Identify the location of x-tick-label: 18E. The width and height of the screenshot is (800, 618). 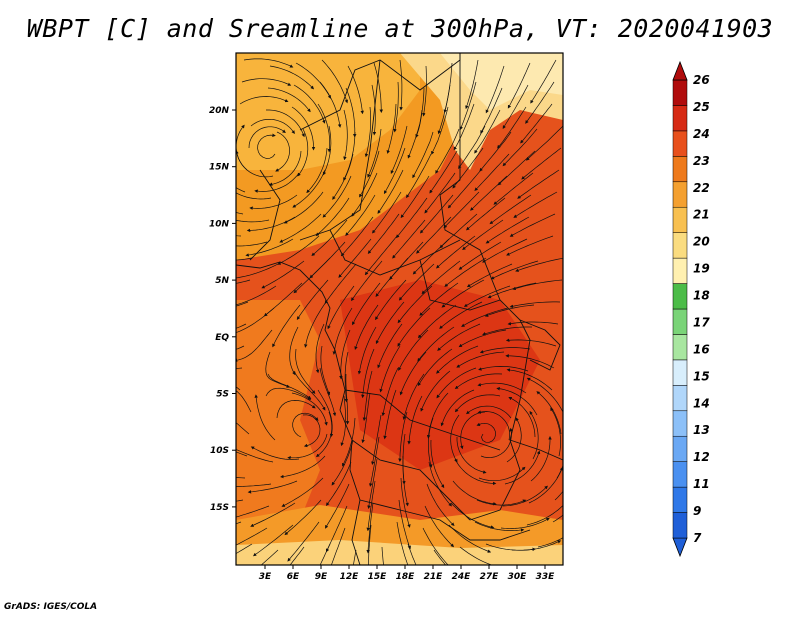
(406, 577).